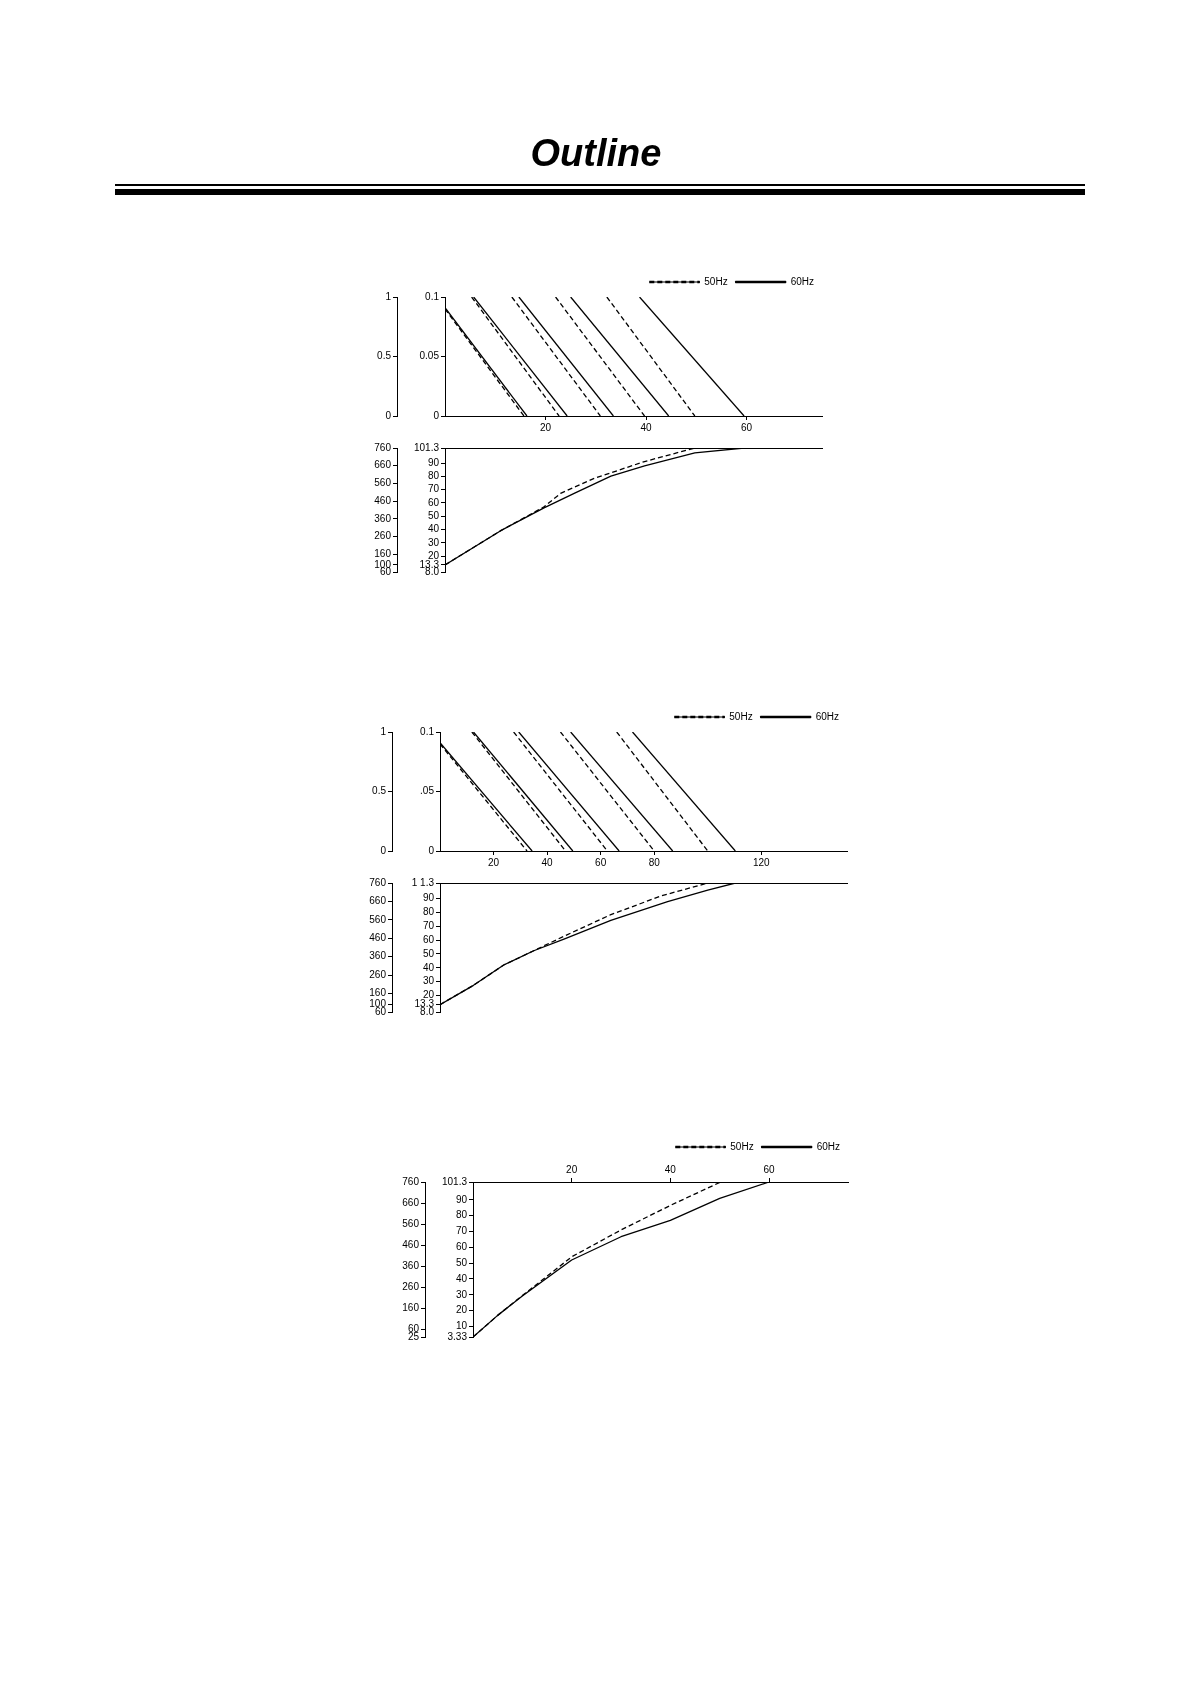 Image resolution: width=1192 pixels, height=1685 pixels. What do you see at coordinates (423, 882) in the screenshot?
I see `y-tick-label: 1 1.3` at bounding box center [423, 882].